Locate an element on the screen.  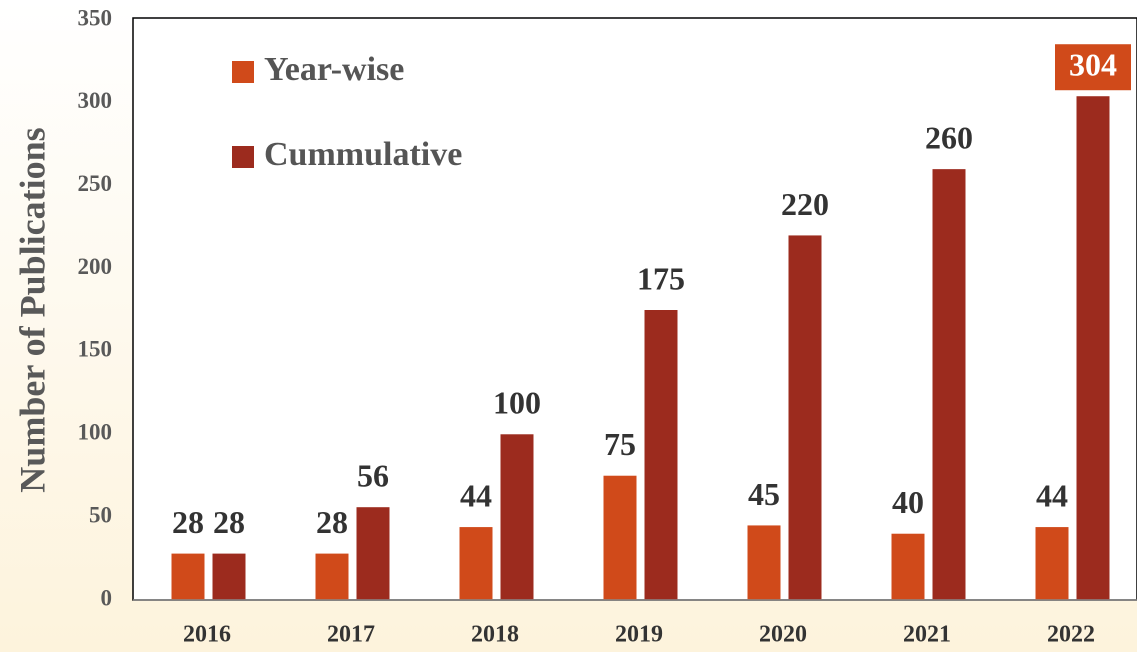
x-tick-label: 2017 is located at coordinates (351, 635).